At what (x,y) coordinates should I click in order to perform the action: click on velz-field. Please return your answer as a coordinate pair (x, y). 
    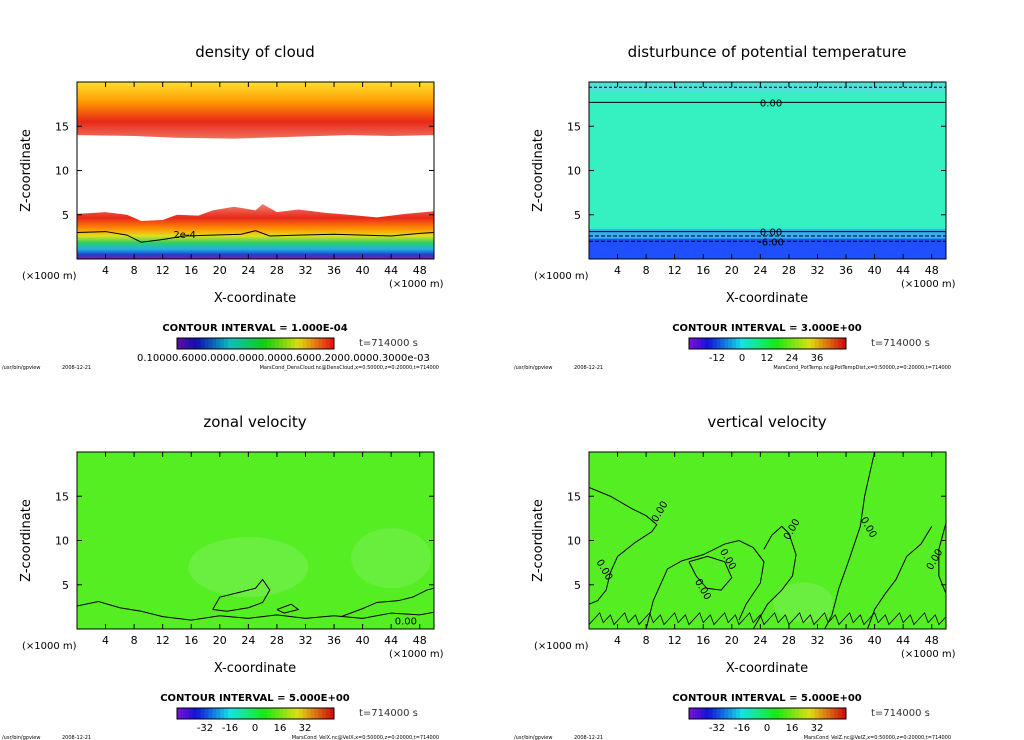
    Looking at the image, I should click on (767, 540).